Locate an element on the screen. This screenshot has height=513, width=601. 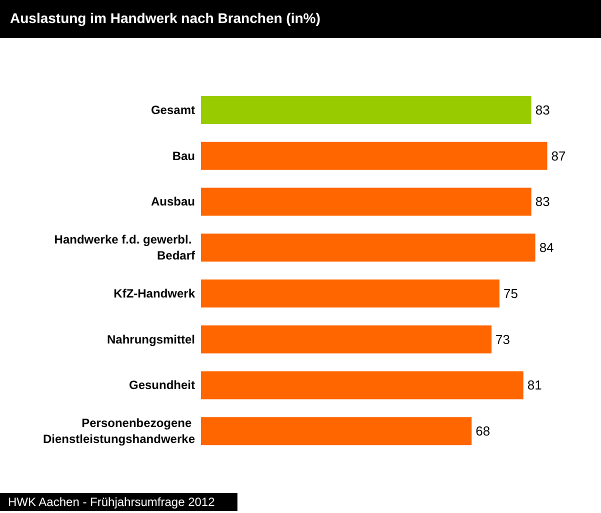
data-label: 84 is located at coordinates (546, 248).